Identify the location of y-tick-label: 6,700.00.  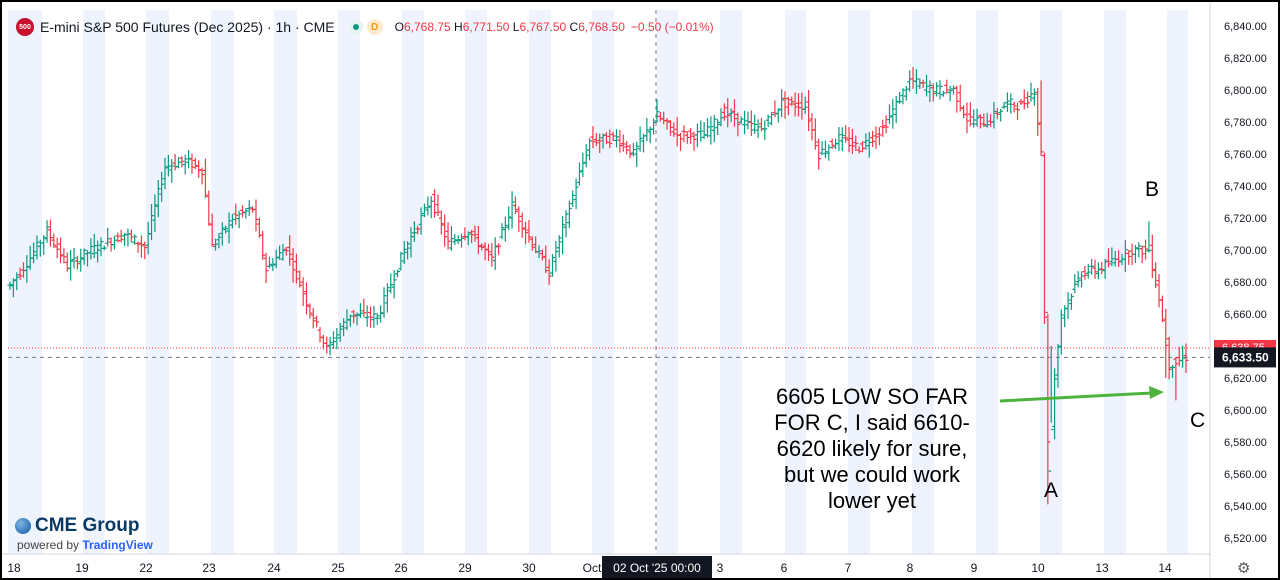
(1245, 251).